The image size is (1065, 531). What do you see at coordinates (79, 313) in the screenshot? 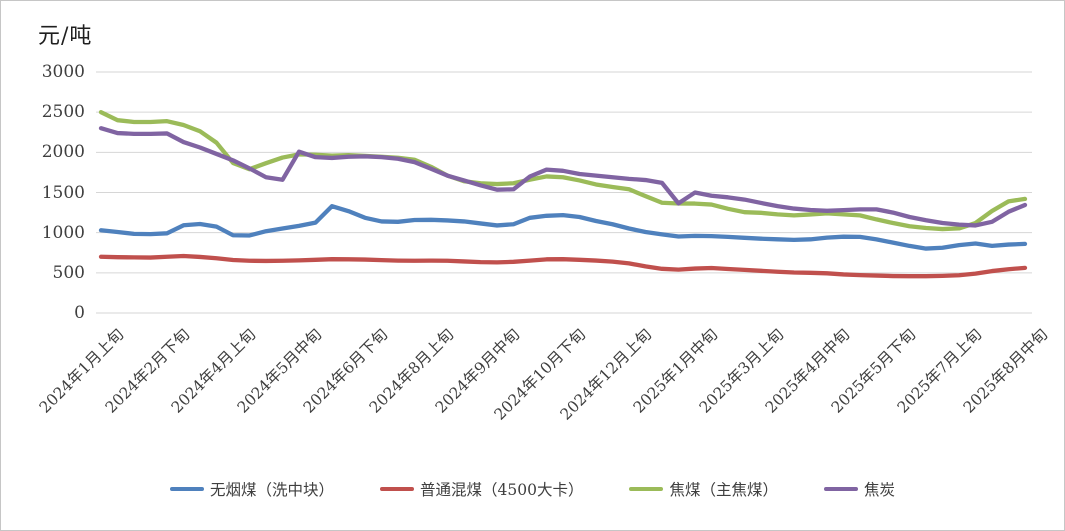
I see `y-axis-tick-label: 0` at bounding box center [79, 313].